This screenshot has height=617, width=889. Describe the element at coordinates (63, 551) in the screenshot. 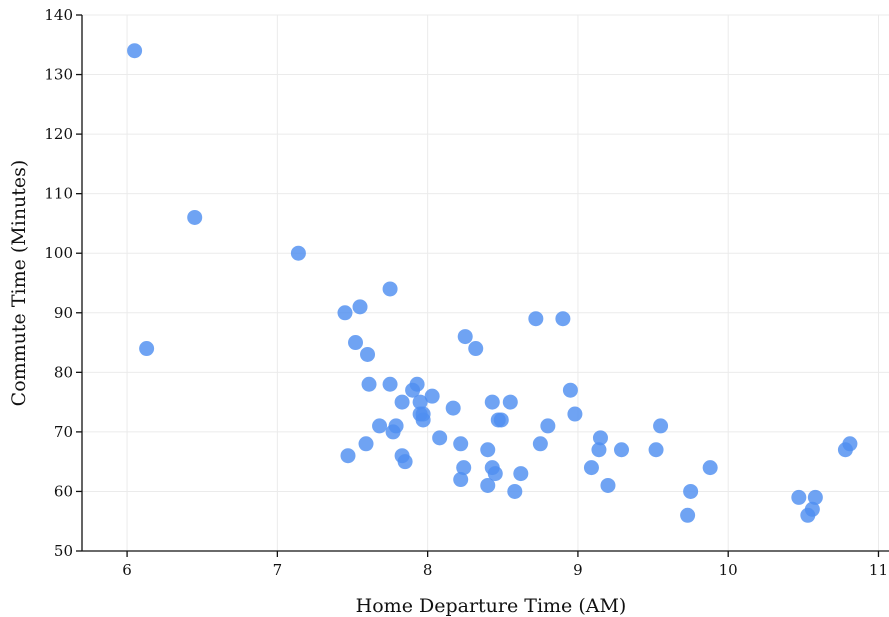

I see `y-tick-label: 50` at that location.